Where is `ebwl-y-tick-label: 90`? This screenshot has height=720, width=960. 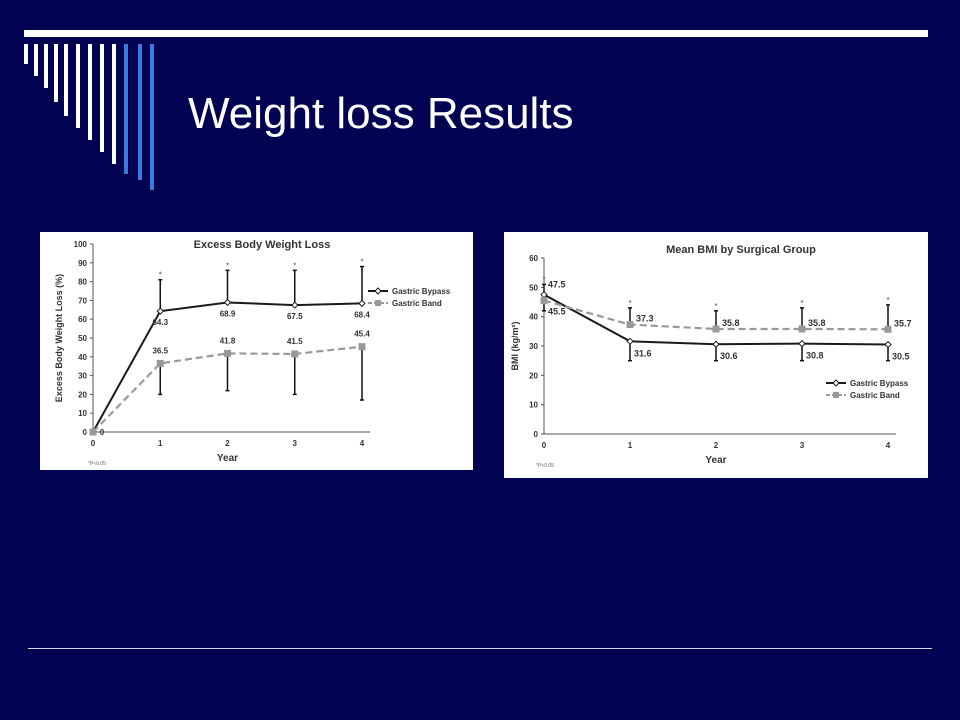
ebwl-y-tick-label: 90 is located at coordinates (82, 263).